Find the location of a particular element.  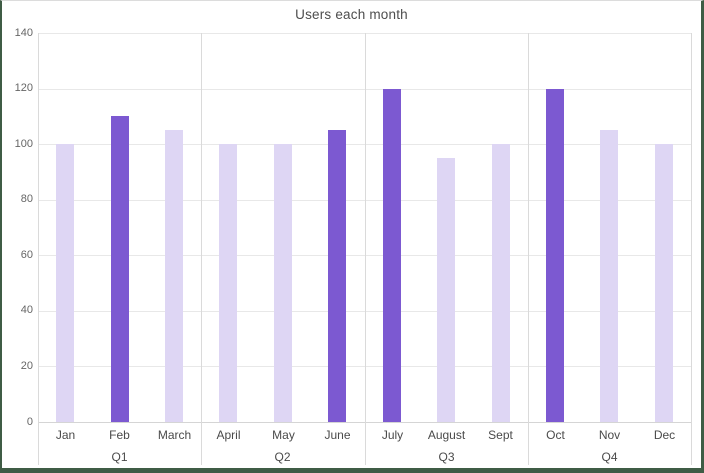

chart-title: Users each month is located at coordinates (351, 14).